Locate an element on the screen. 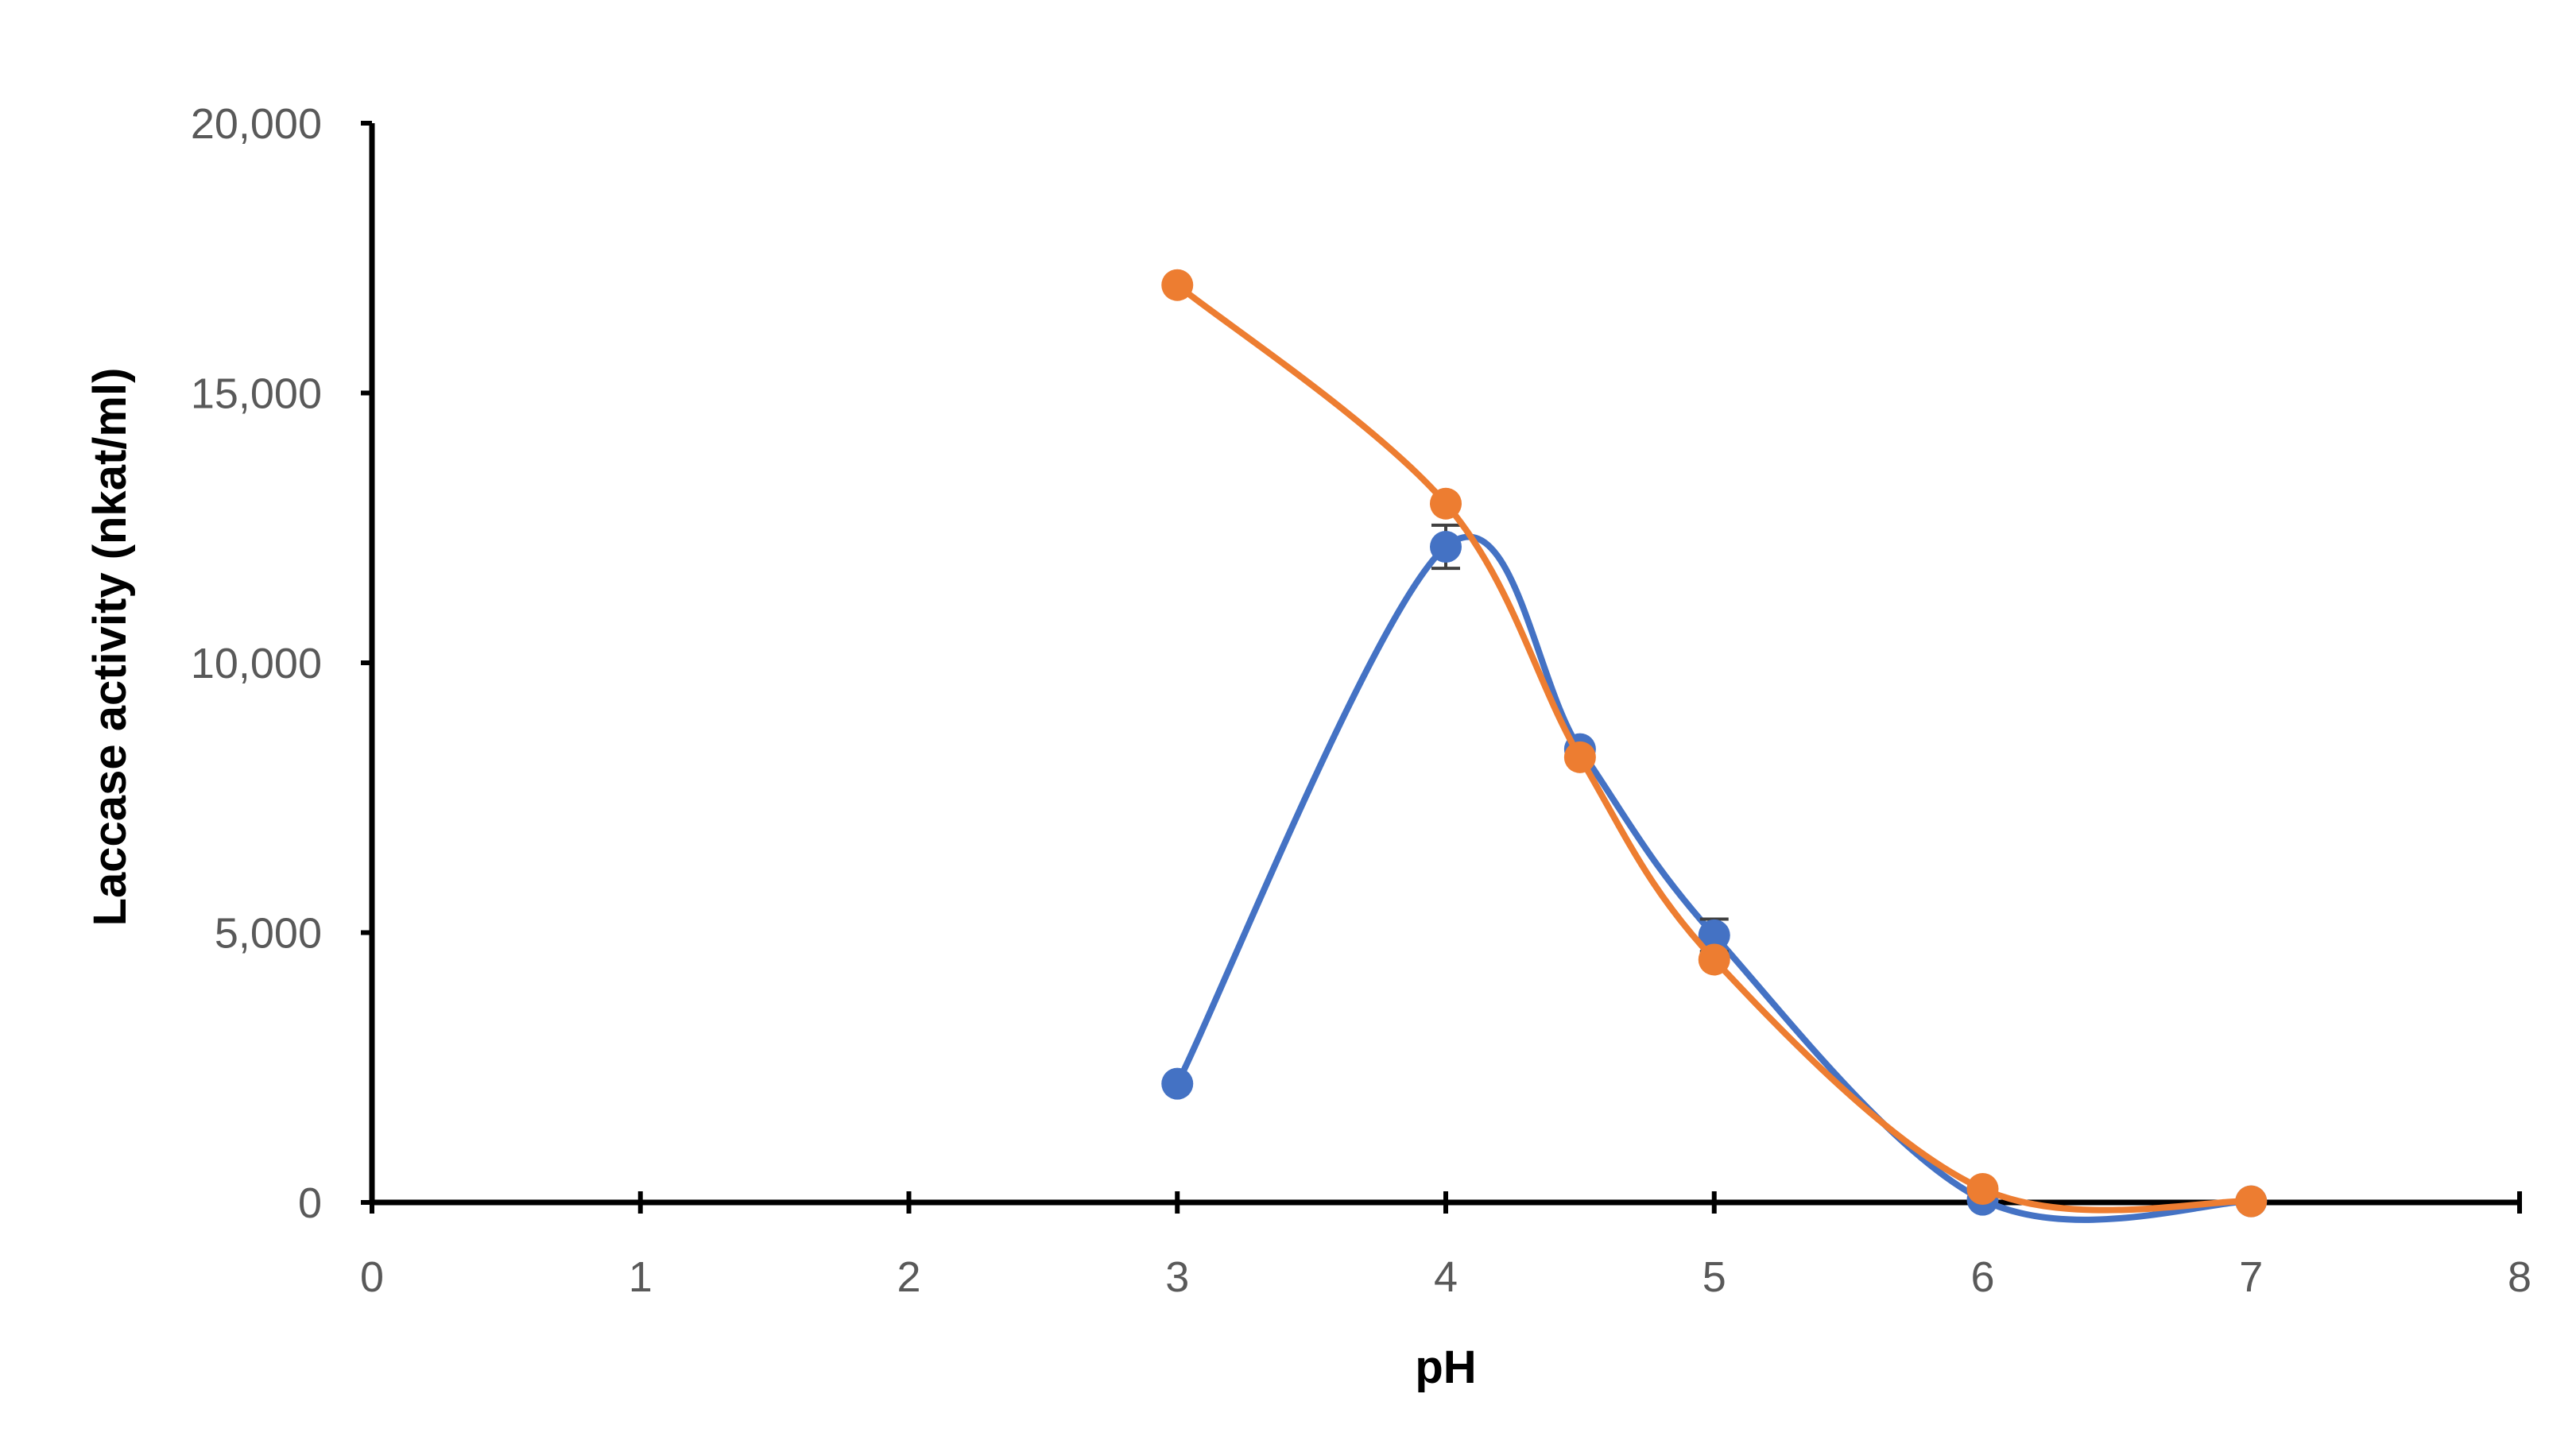 This screenshot has height=1448, width=2576. x-tick-label: 3 is located at coordinates (1177, 1277).